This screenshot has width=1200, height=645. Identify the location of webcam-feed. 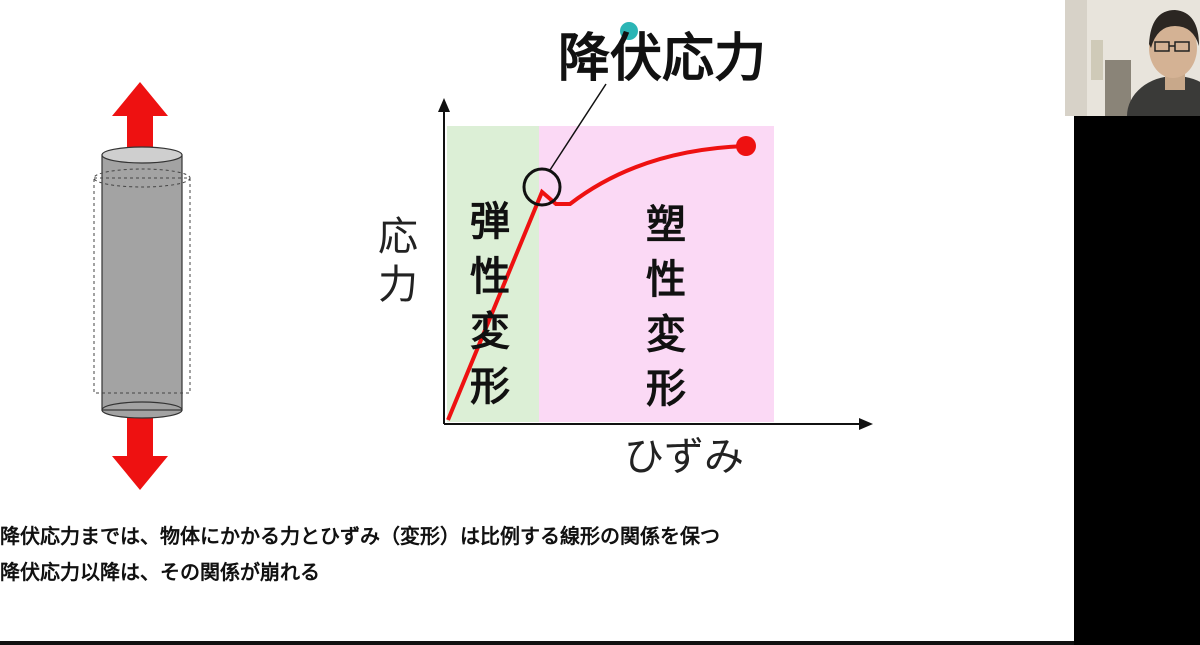
(1132, 58).